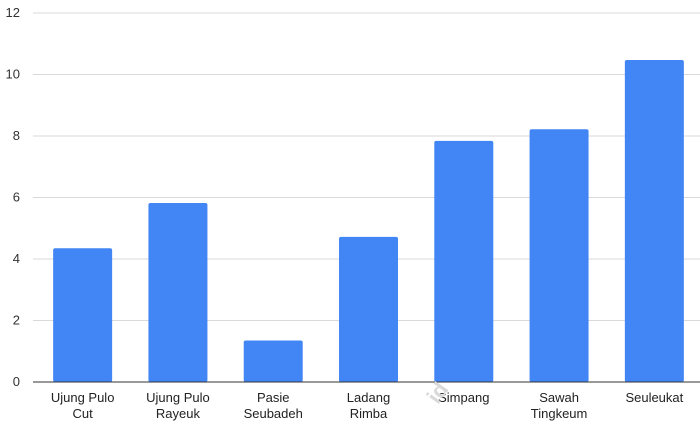  Describe the element at coordinates (16, 258) in the screenshot. I see `y-tick-label: 4` at that location.